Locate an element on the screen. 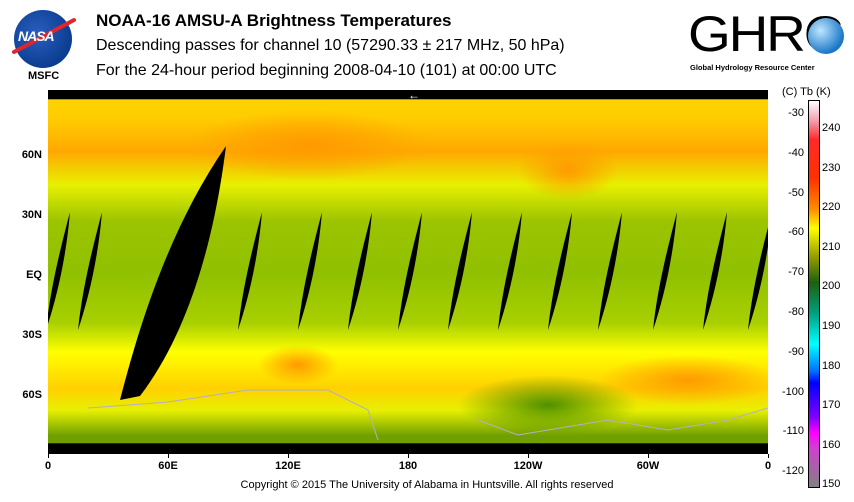 Image resolution: width=854 pixels, height=502 pixels. kelvin-tick: 240 is located at coordinates (831, 128).